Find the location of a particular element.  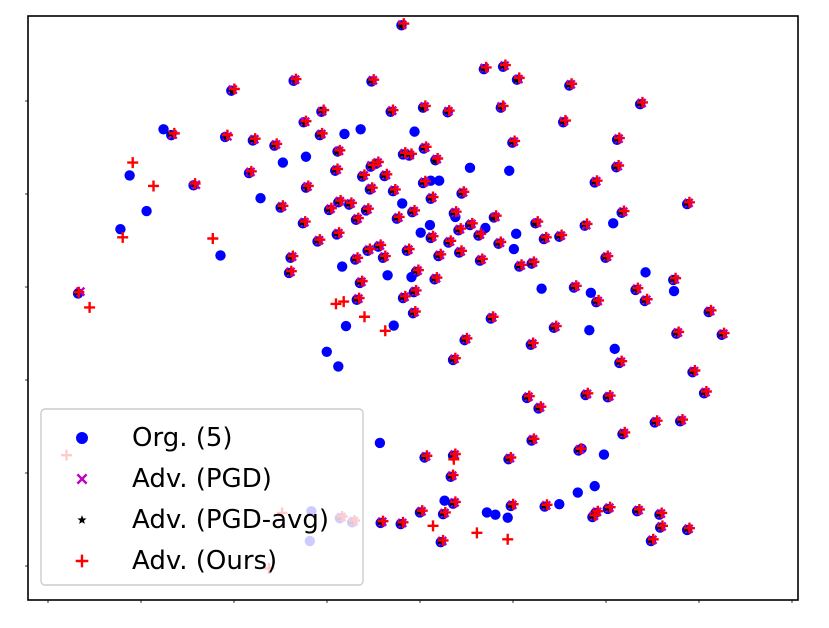

legend-marker-org is located at coordinates (82, 438).